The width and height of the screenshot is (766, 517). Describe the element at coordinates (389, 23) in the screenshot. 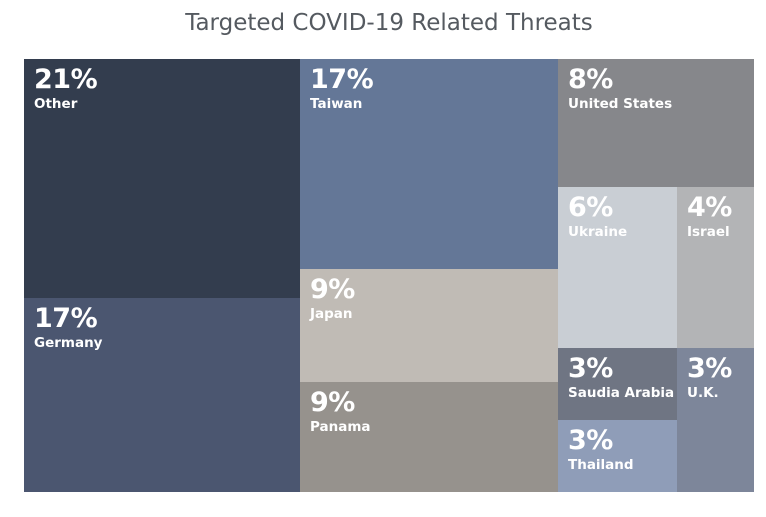

I see `chart-title: Targeted COVID-19 Related Threats` at that location.